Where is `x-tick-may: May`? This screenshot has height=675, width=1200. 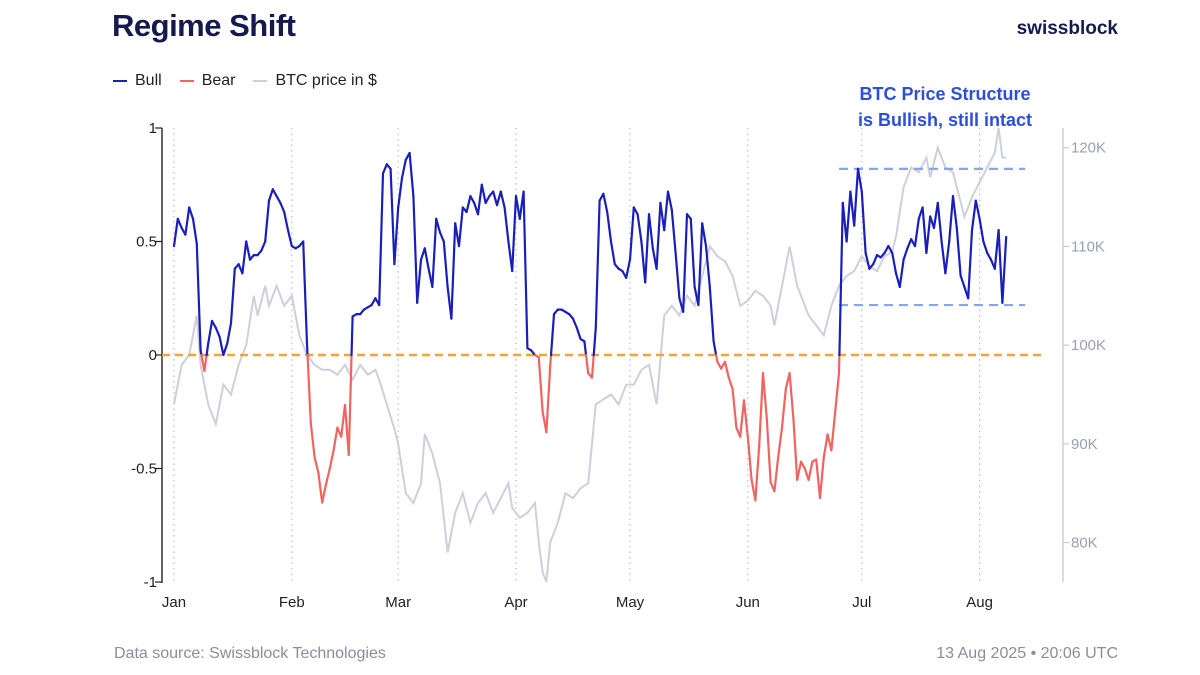 x-tick-may: May is located at coordinates (630, 602).